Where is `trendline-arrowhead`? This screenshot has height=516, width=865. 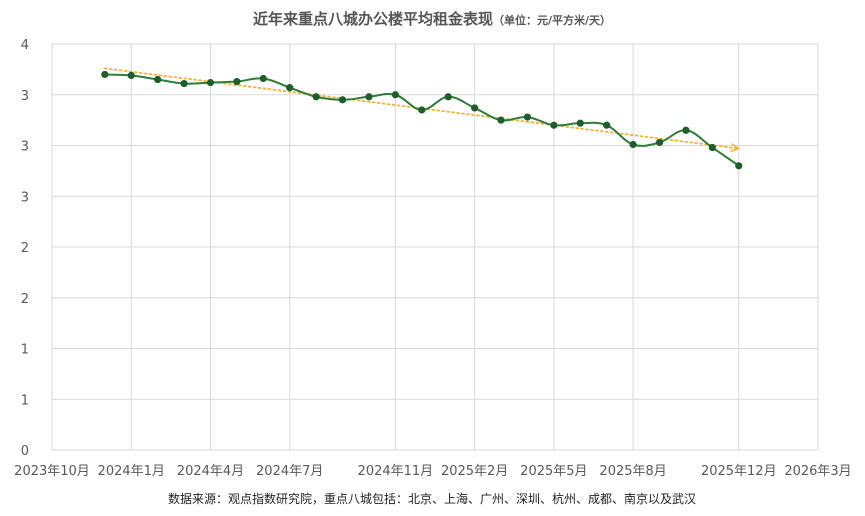
trendline-arrowhead is located at coordinates (735, 147).